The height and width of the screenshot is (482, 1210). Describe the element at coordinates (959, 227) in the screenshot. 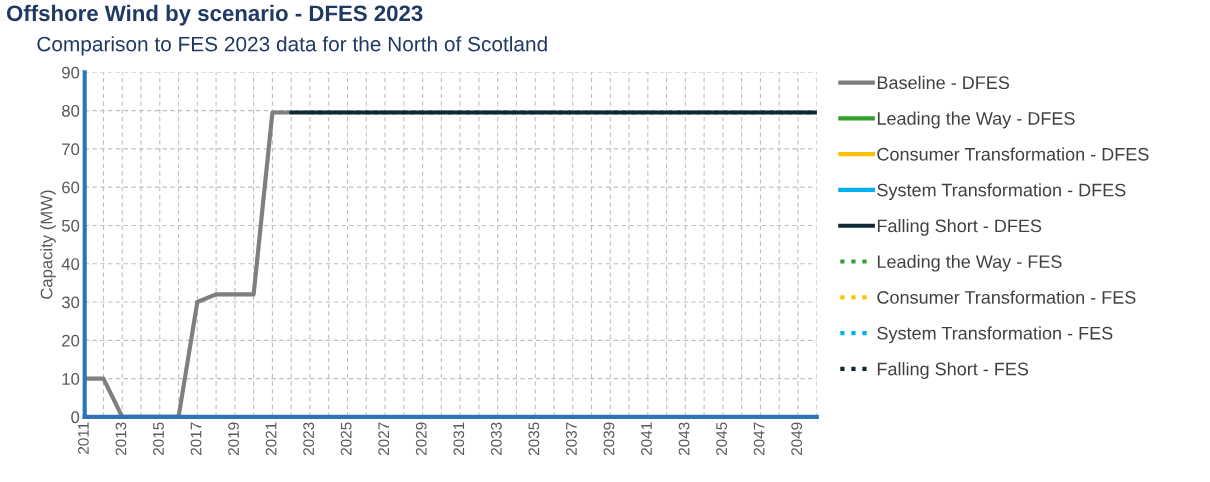

I see `legend-label: Falling Short - DFES` at that location.